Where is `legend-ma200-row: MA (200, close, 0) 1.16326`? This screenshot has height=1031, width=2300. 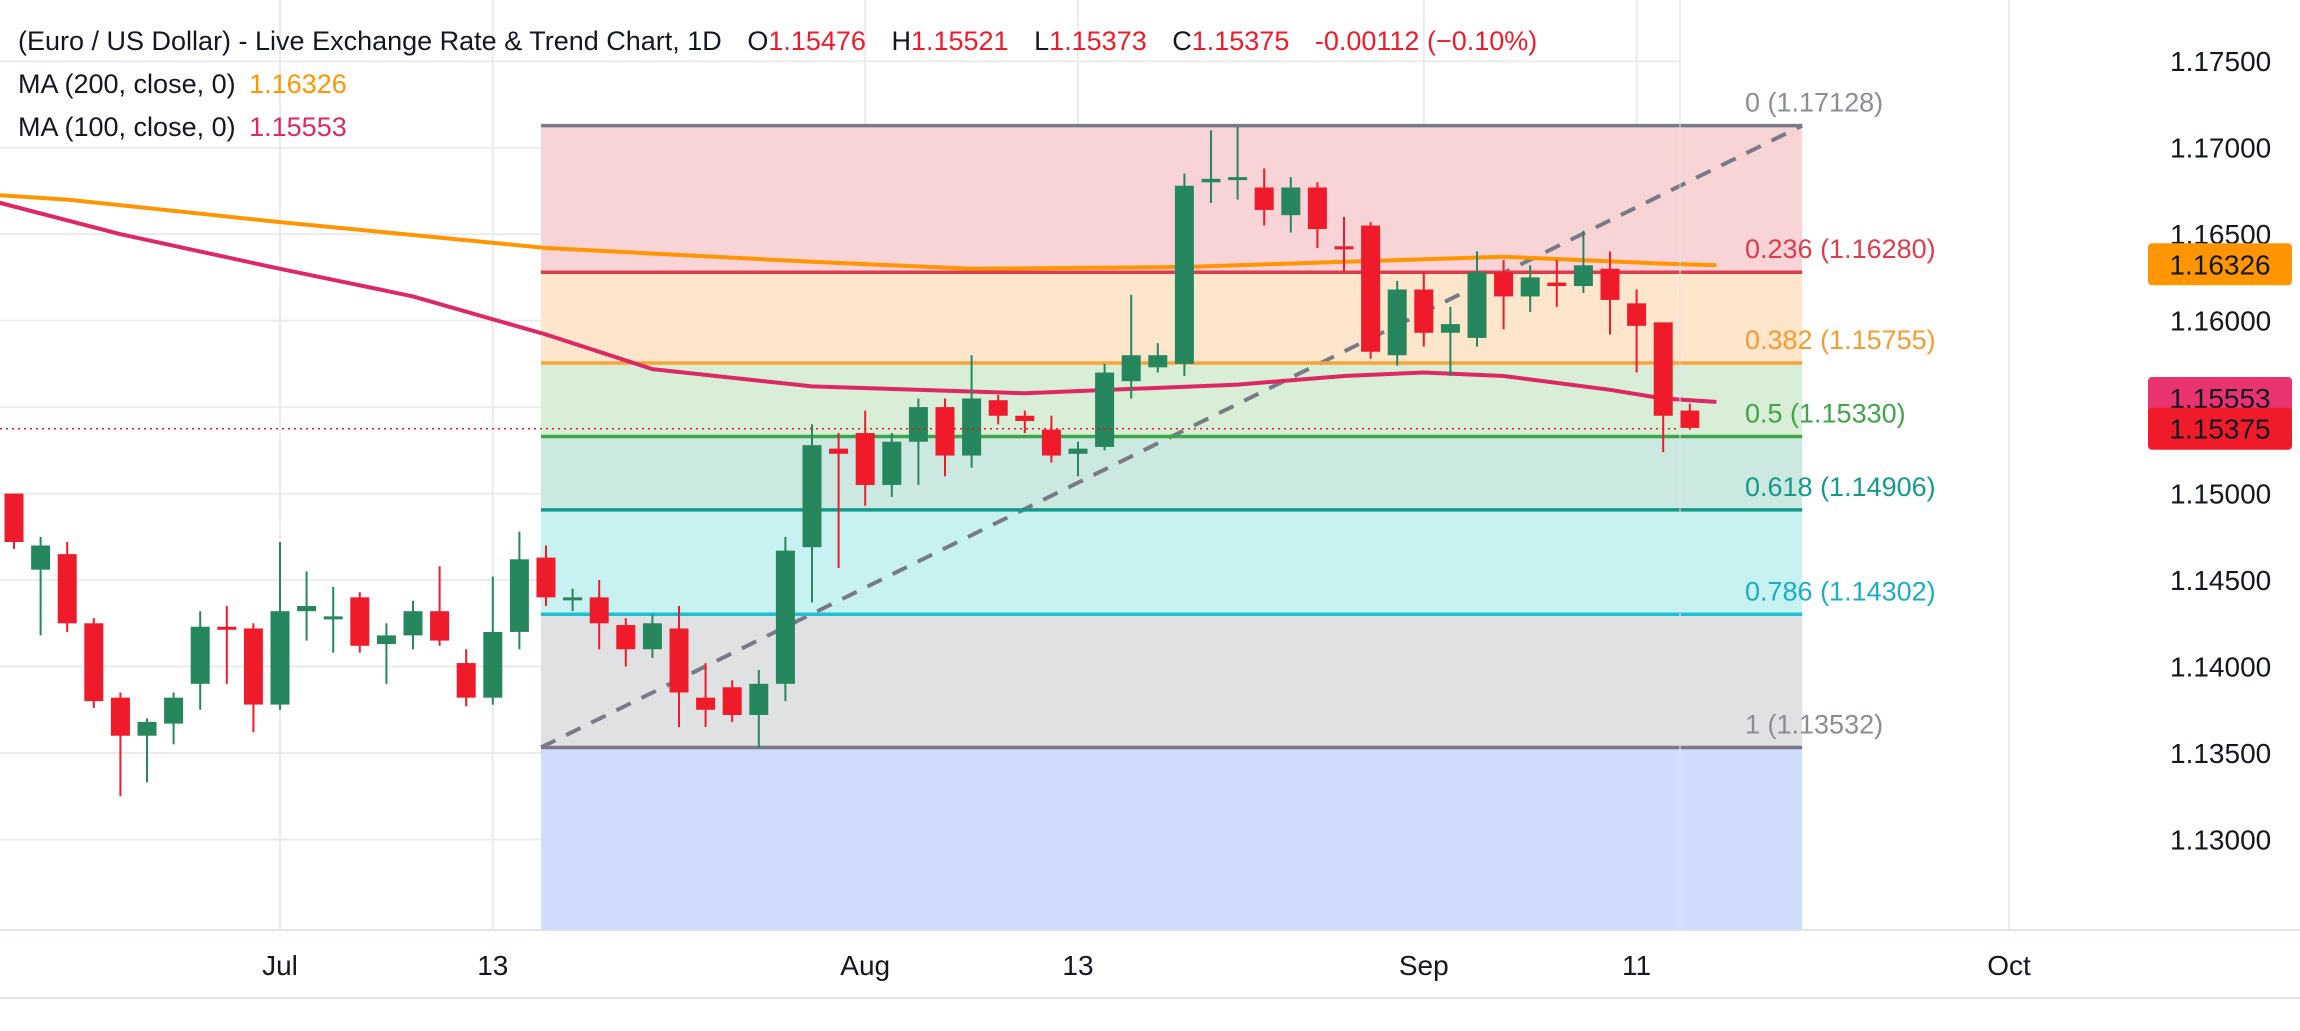
legend-ma200-row: MA (200, close, 0) 1.16326 is located at coordinates (777, 84).